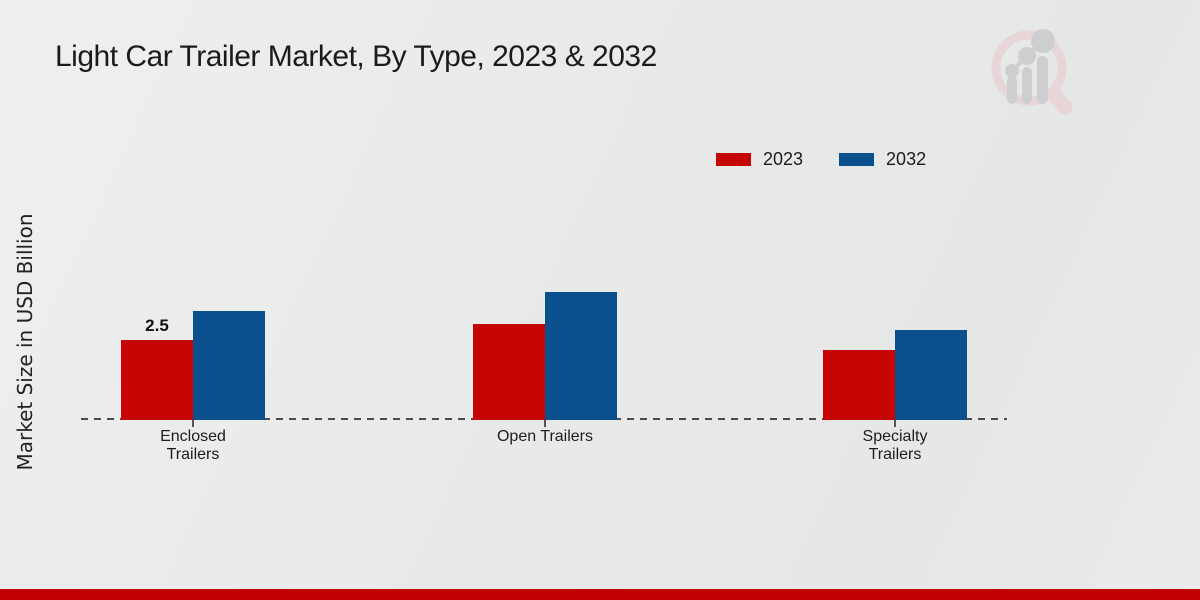 Image resolution: width=1200 pixels, height=600 pixels. Describe the element at coordinates (229, 365) in the screenshot. I see `bar-2032-enclosed-trailers` at that location.